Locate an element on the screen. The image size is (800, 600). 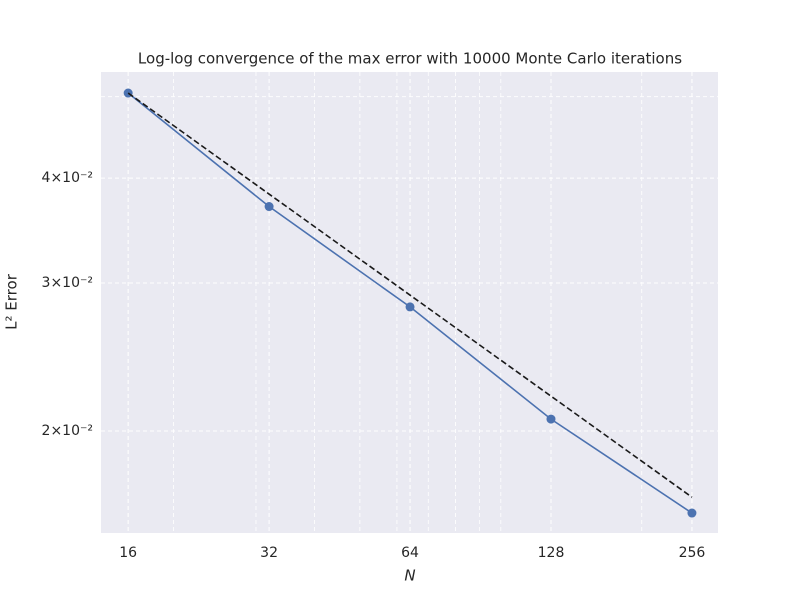
y-axis-label: L² Error is located at coordinates (12, 301).